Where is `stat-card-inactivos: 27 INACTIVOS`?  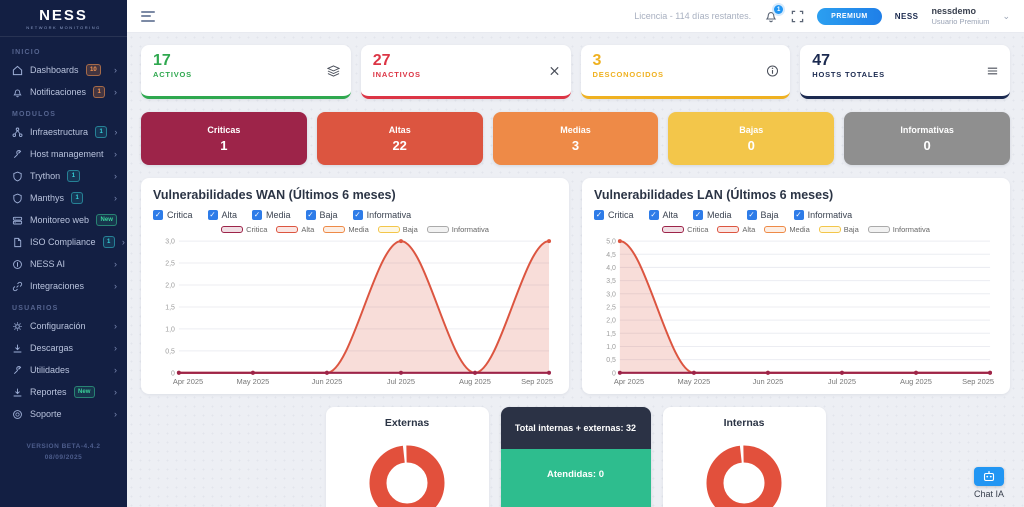 stat-card-inactivos: 27 INACTIVOS is located at coordinates (465, 72).